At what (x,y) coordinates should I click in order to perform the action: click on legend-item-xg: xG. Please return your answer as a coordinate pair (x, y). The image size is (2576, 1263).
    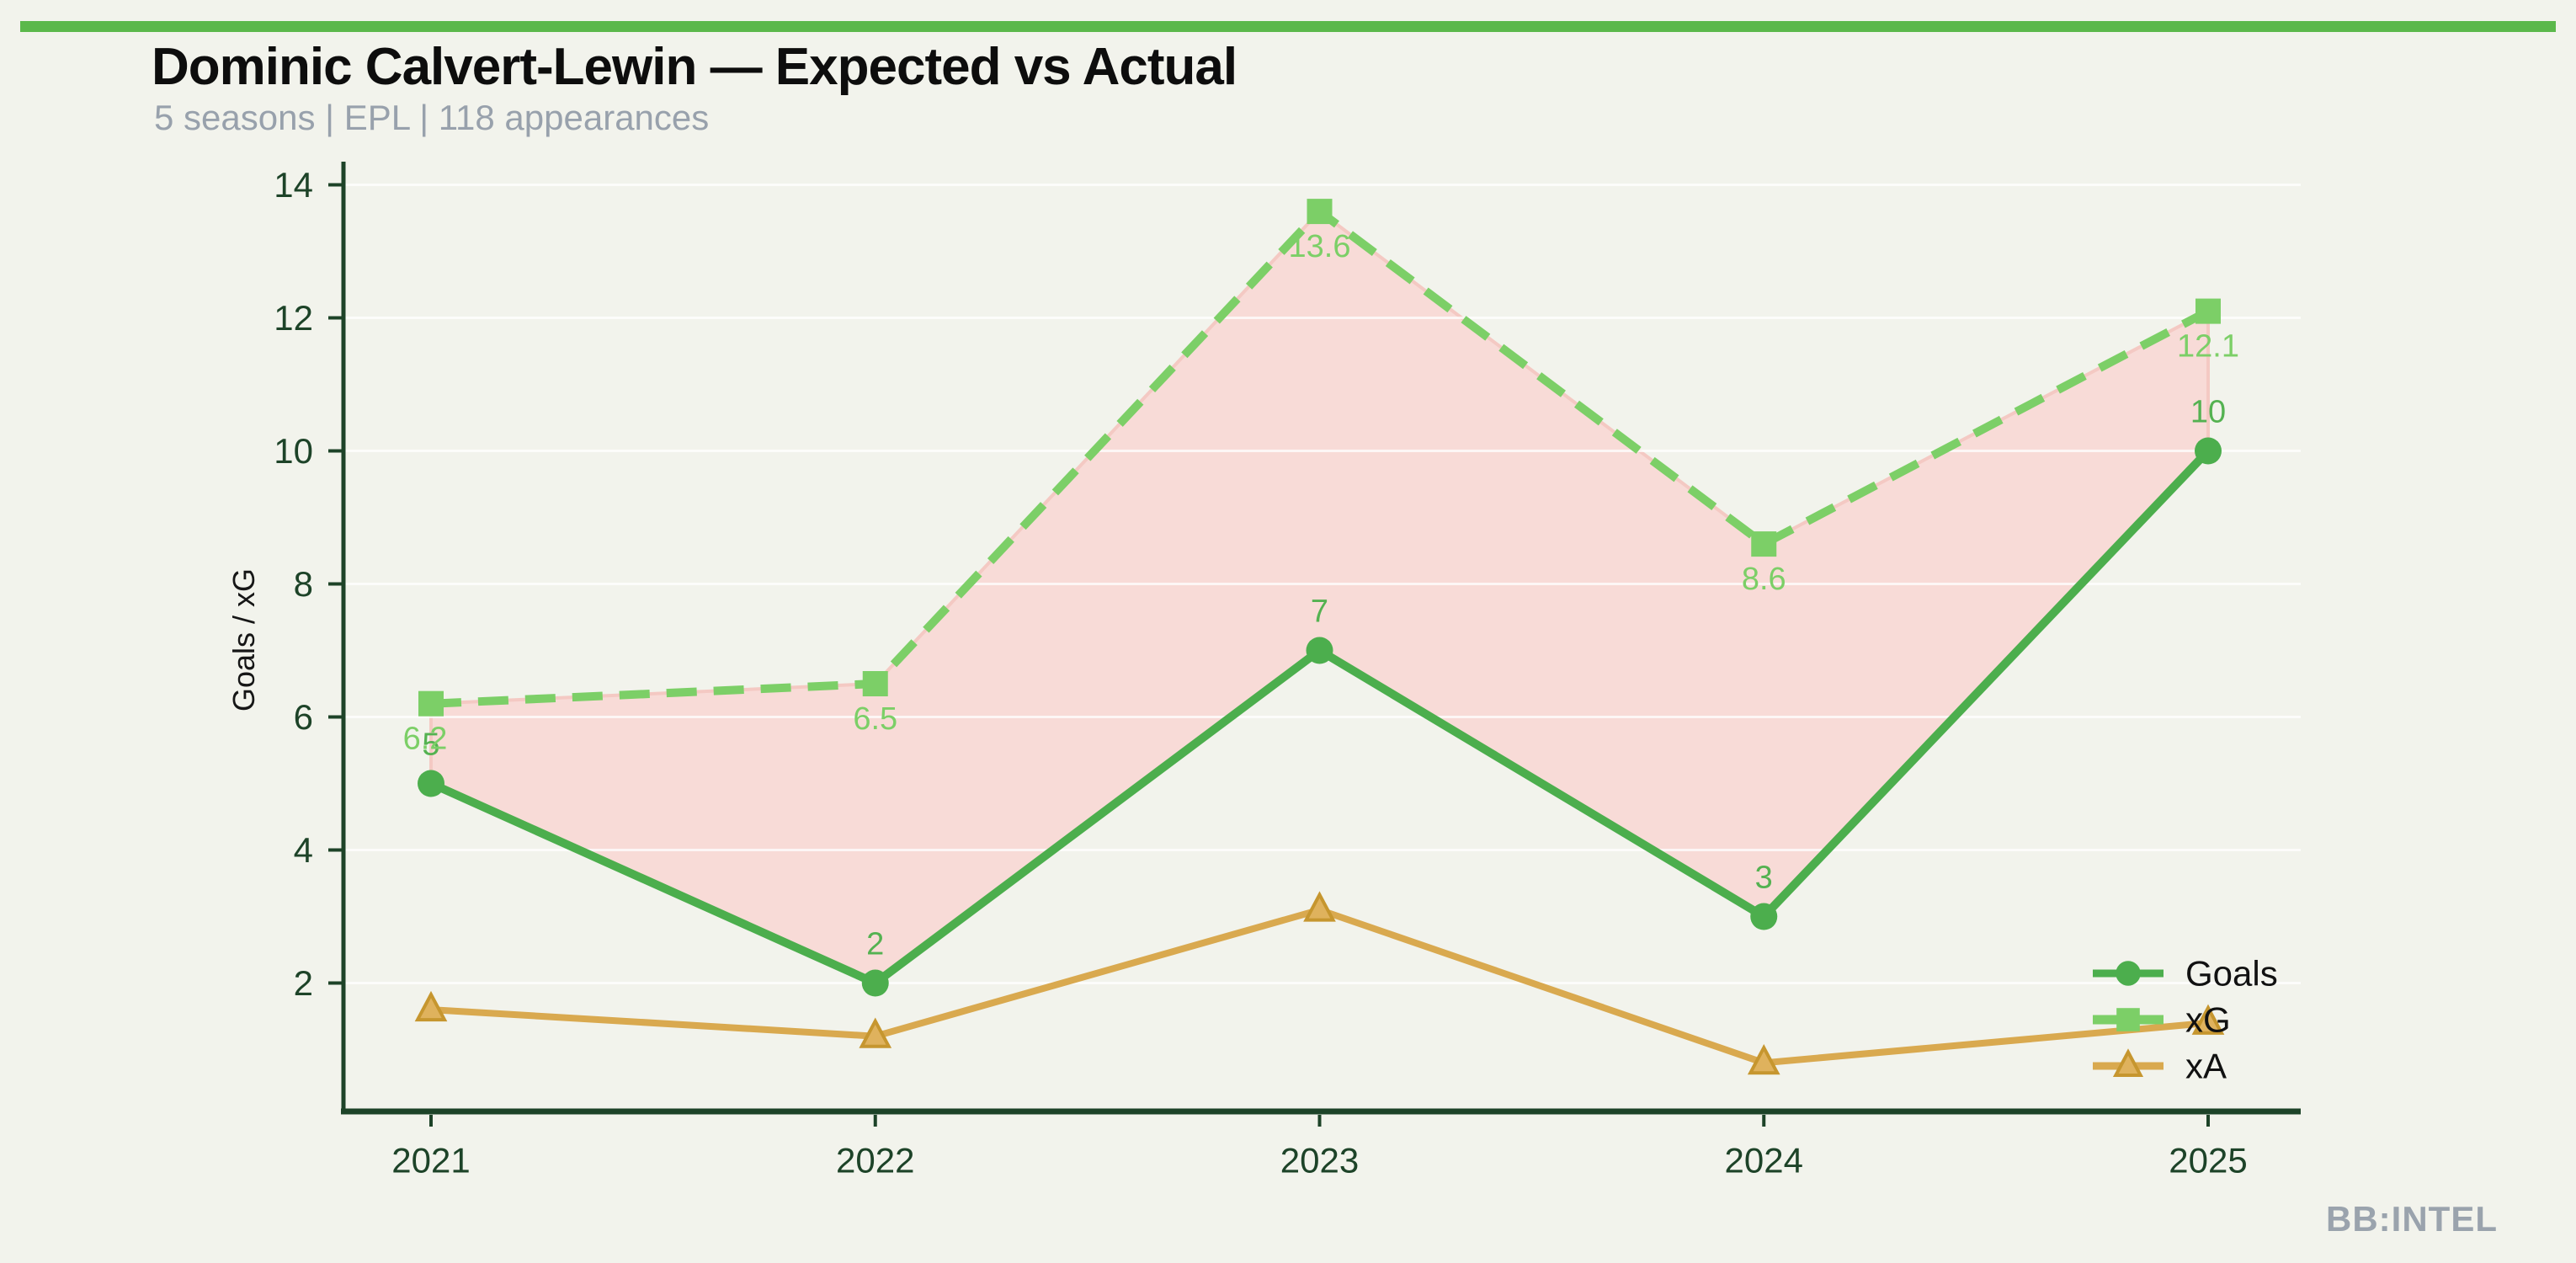
    Looking at the image, I should click on (2162, 1020).